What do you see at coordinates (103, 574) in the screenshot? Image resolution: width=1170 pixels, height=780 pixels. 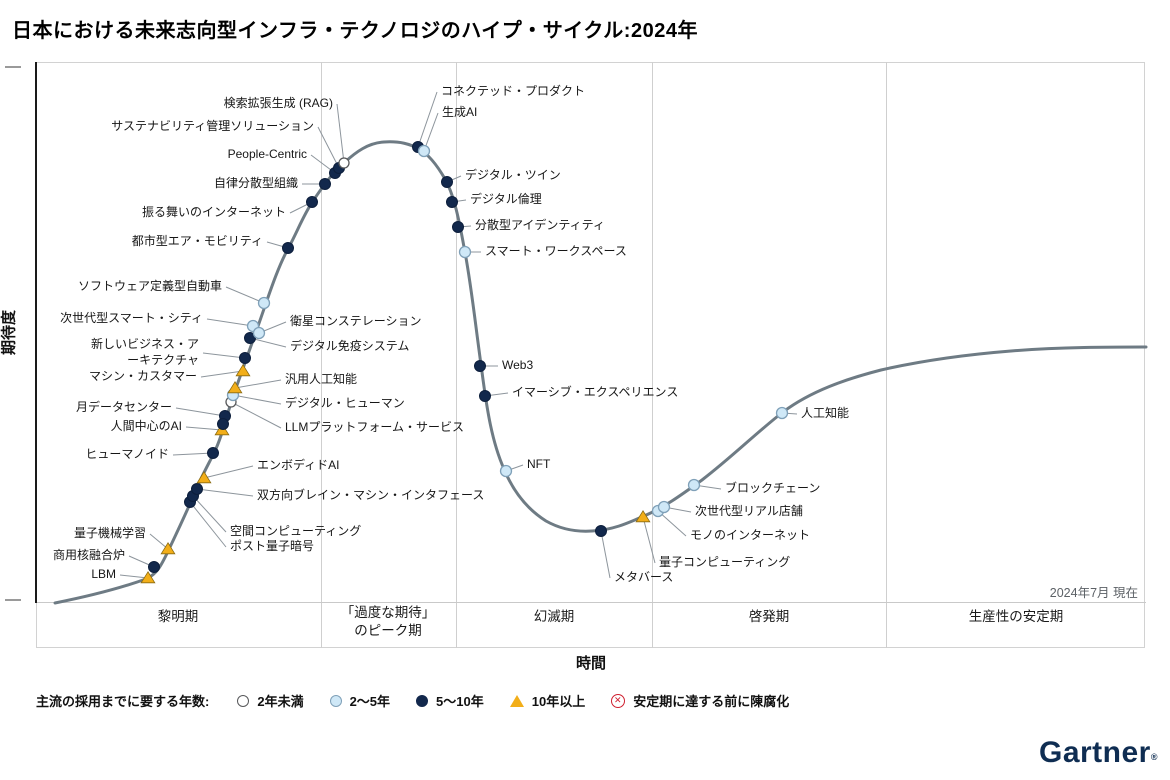 I see `tech-label: LBM` at bounding box center [103, 574].